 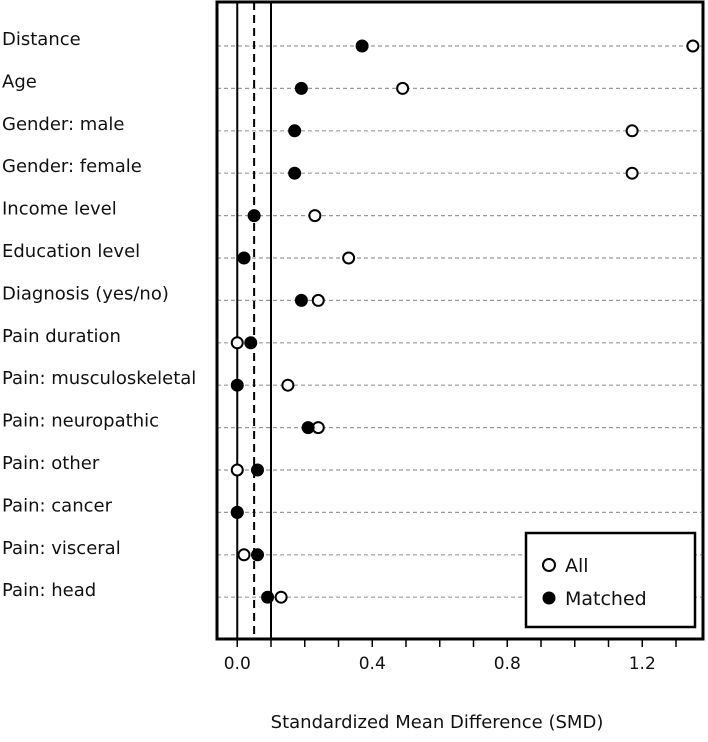 What do you see at coordinates (318, 300) in the screenshot?
I see `point-all-diagnosis-yes-no` at bounding box center [318, 300].